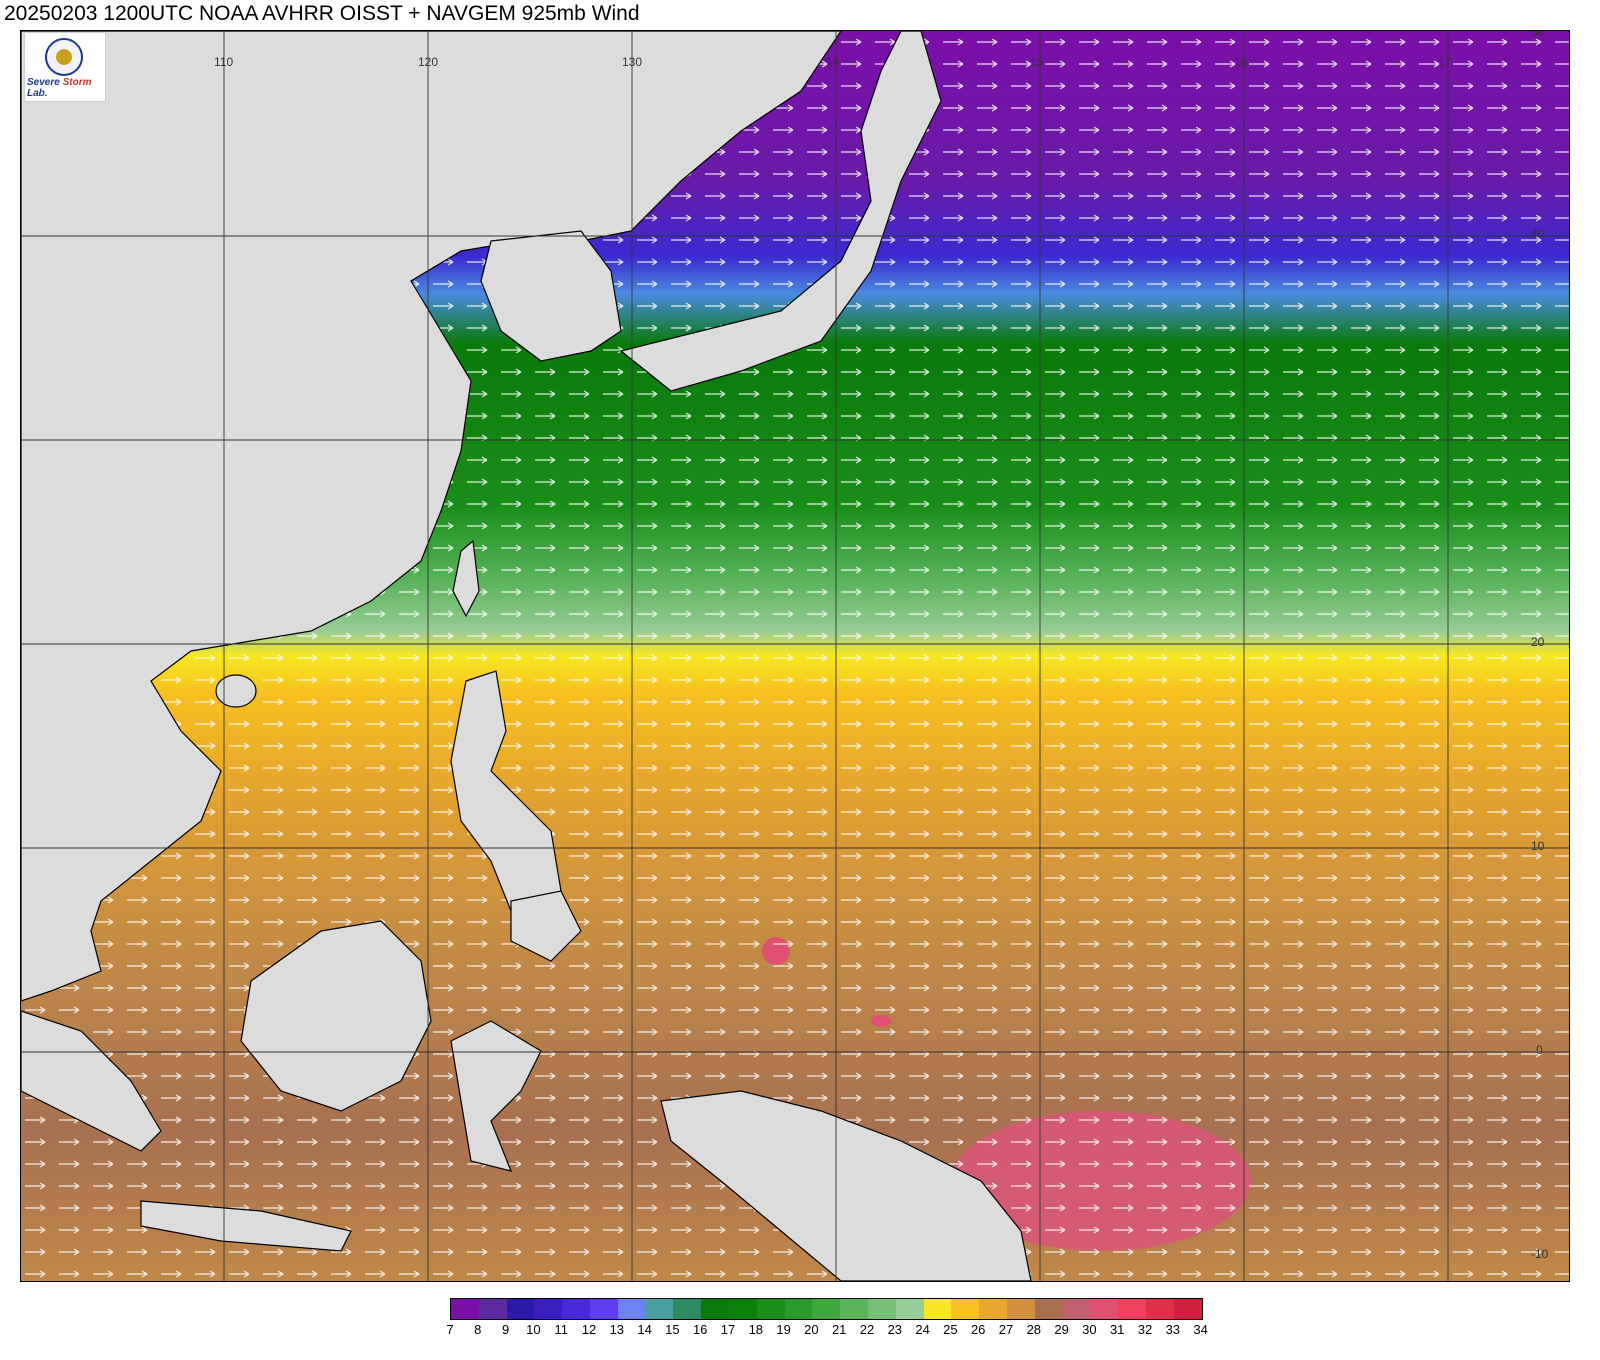 The image size is (1600, 1360). What do you see at coordinates (1540, 1254) in the screenshot?
I see `lat-label: -10` at bounding box center [1540, 1254].